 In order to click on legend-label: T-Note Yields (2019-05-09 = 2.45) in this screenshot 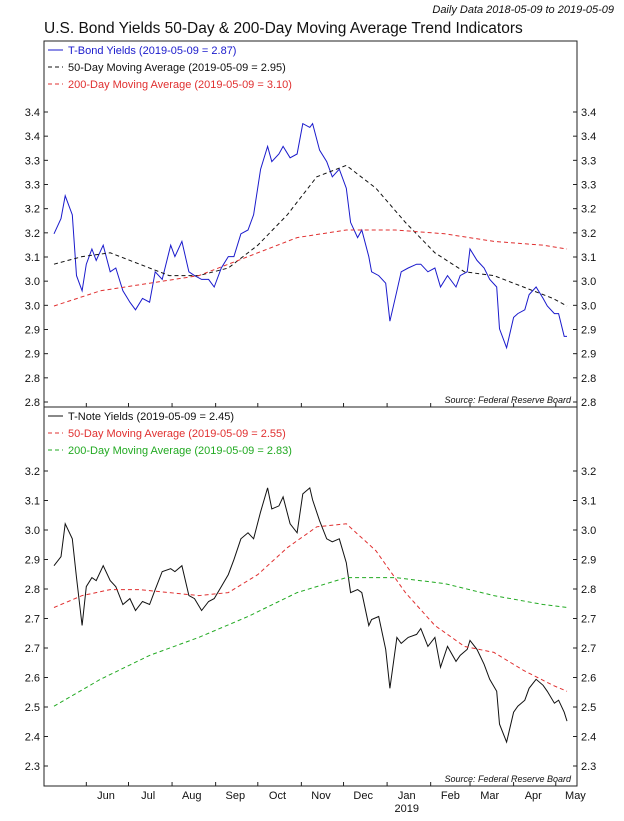, I will do `click(151, 417)`.